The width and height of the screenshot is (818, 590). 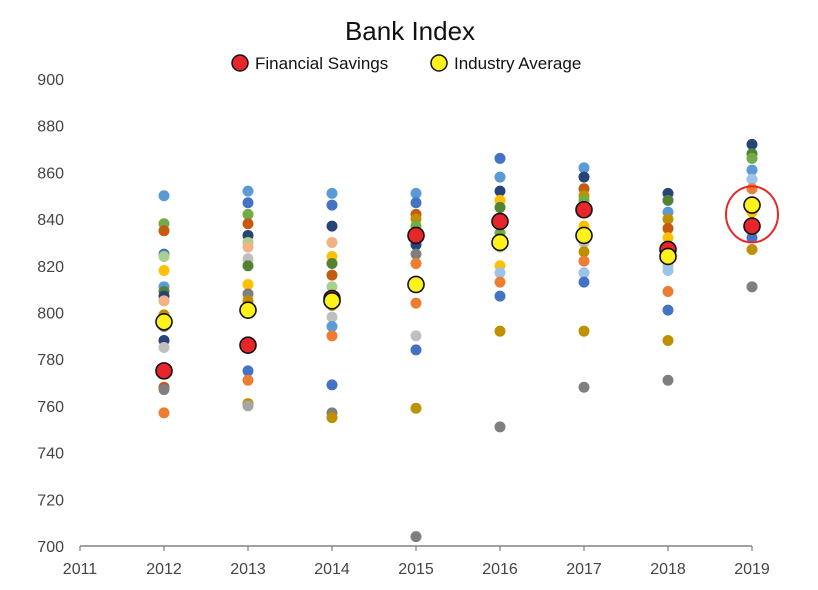 What do you see at coordinates (439, 63) in the screenshot?
I see `legend-swatch-industry-average` at bounding box center [439, 63].